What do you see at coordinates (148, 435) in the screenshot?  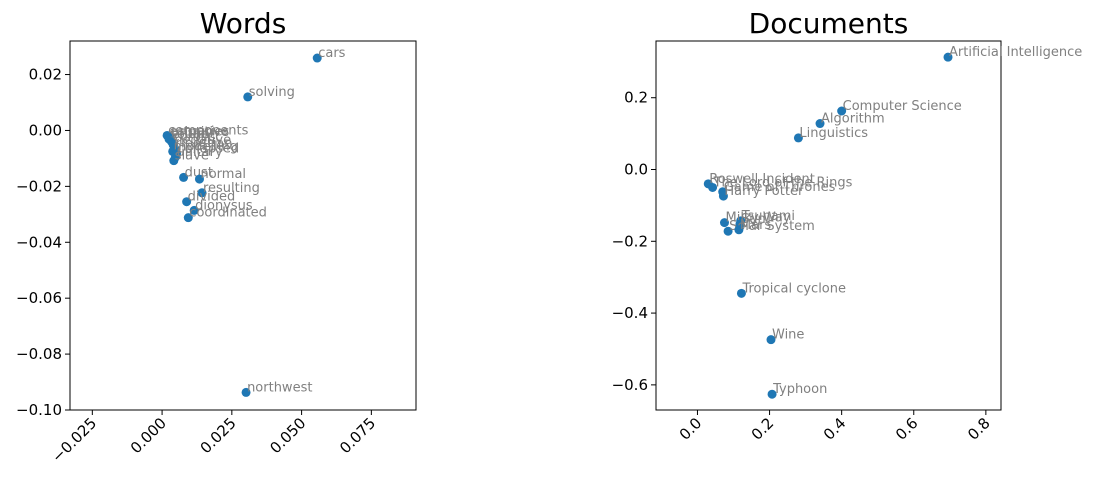 I see `x-tick-label: 0.000` at bounding box center [148, 435].